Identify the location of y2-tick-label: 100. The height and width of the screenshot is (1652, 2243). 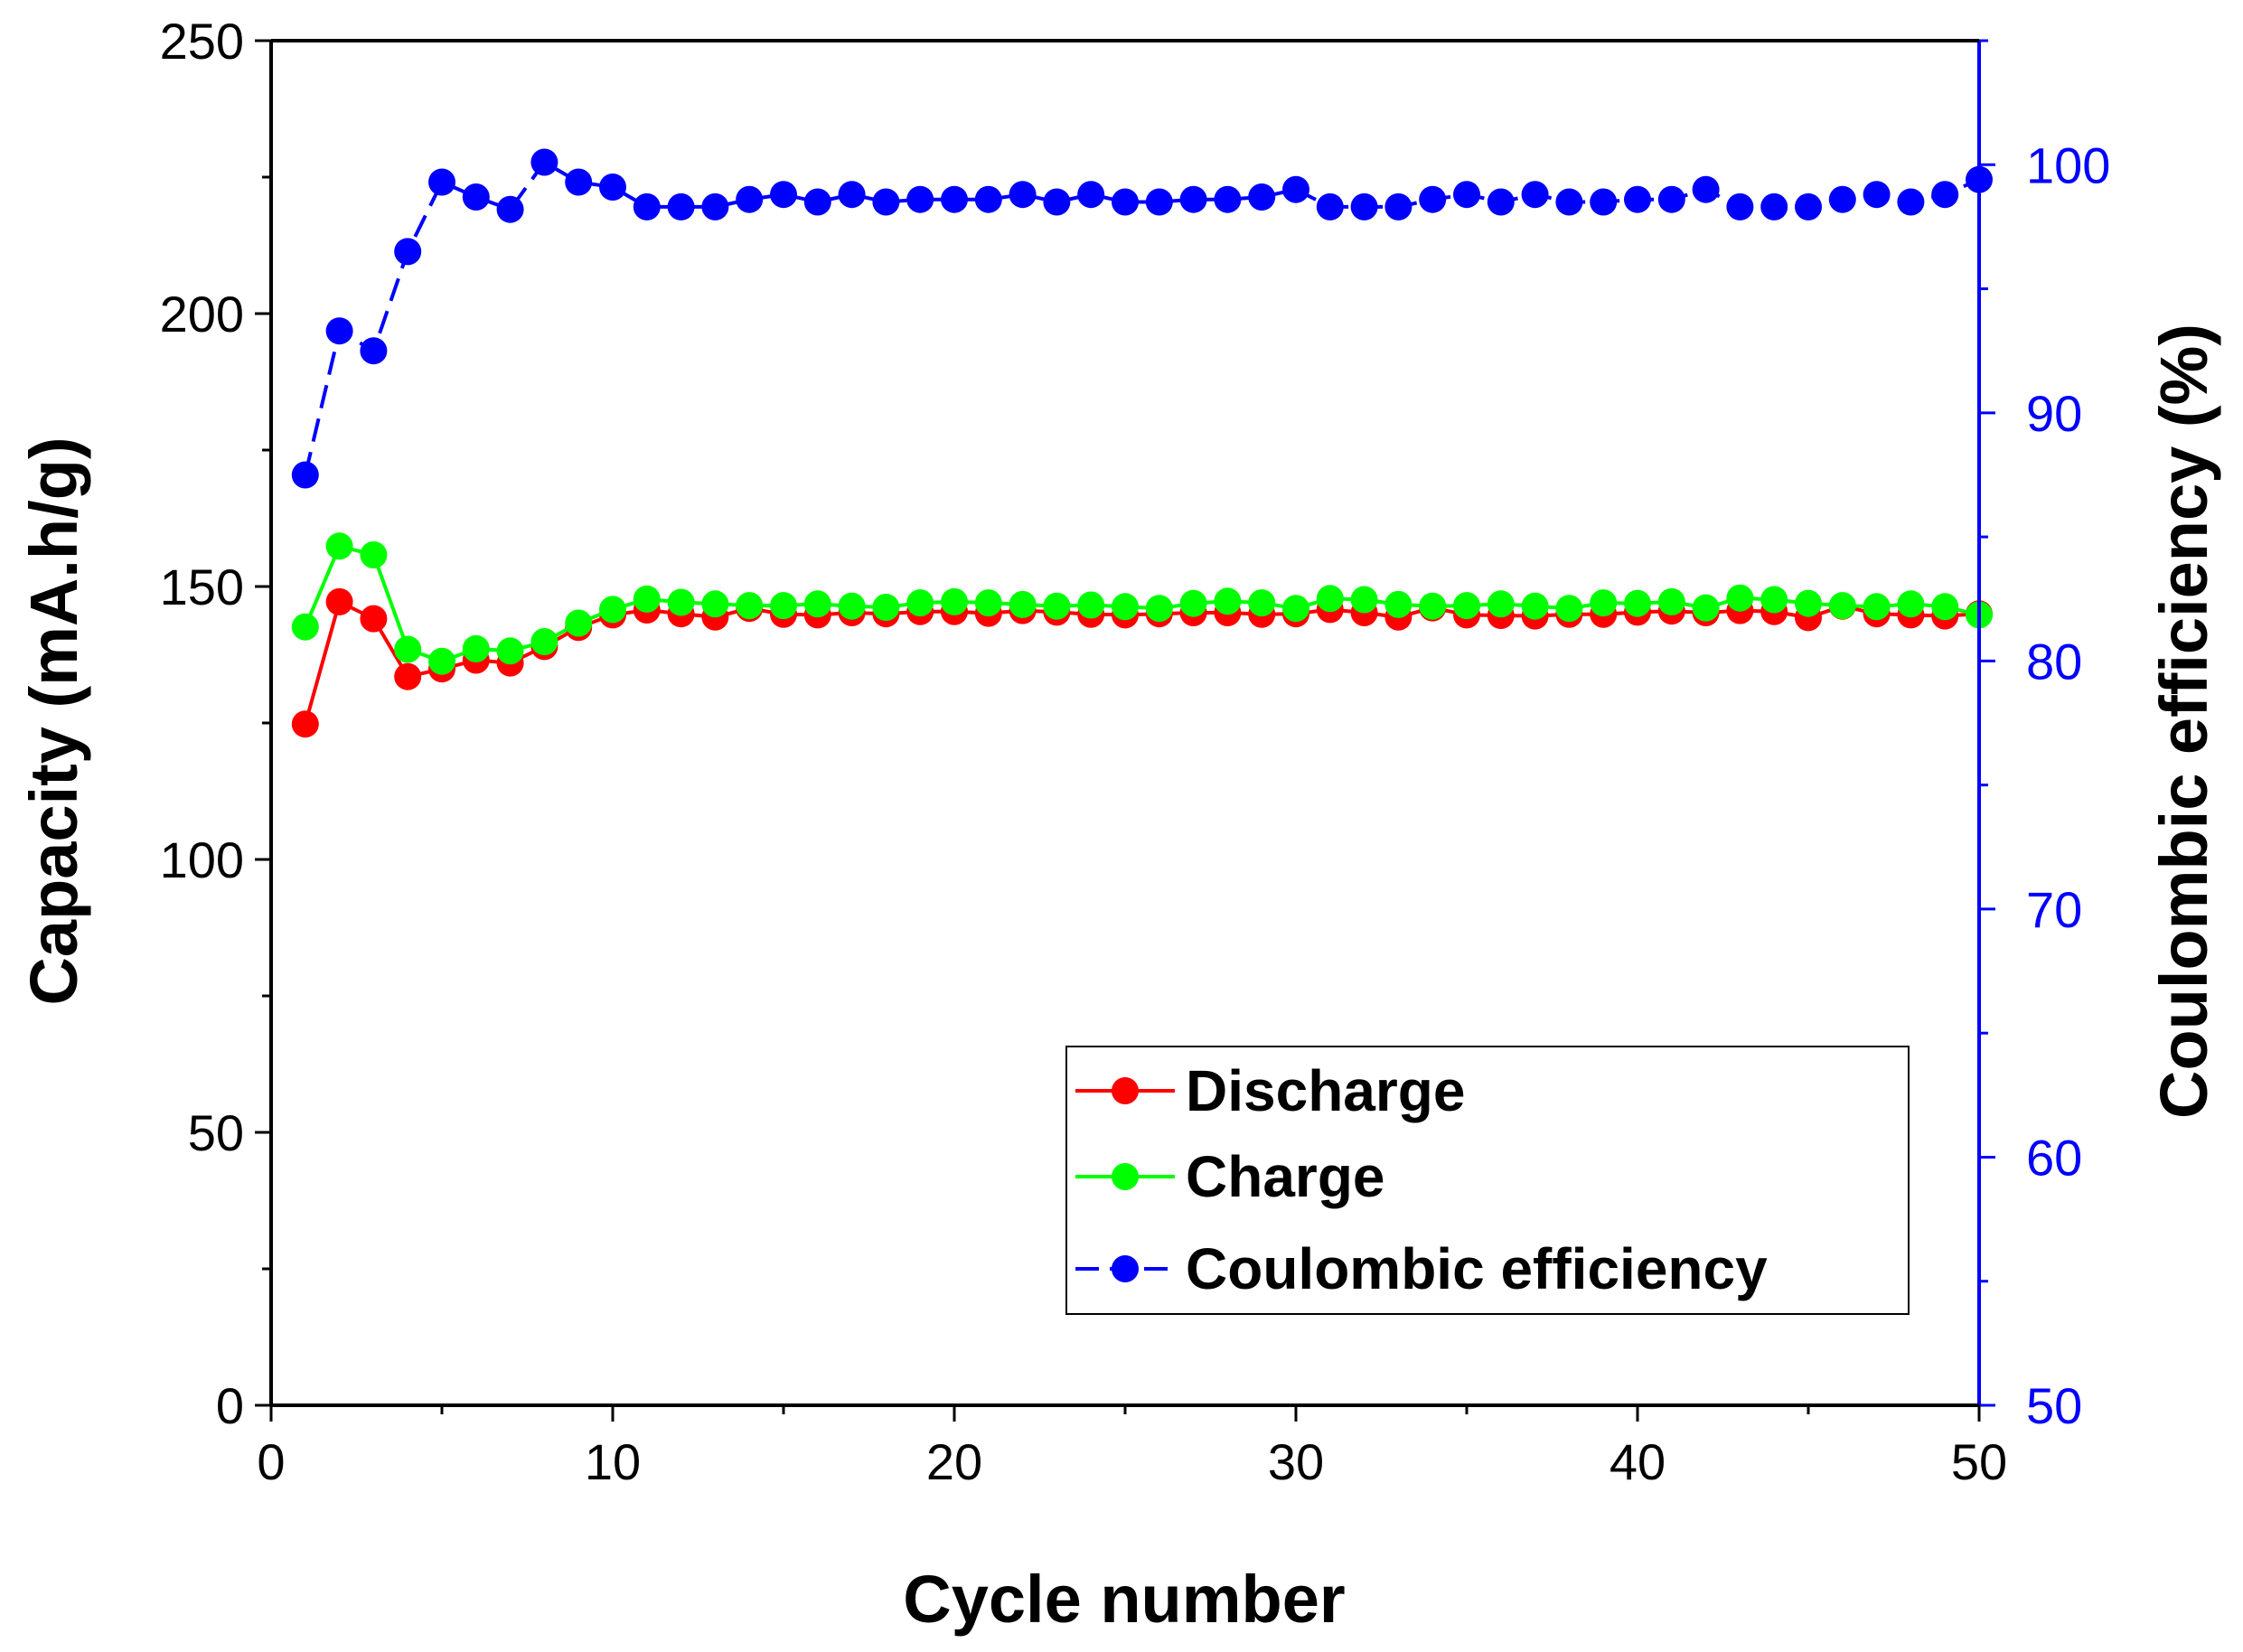
(2068, 164).